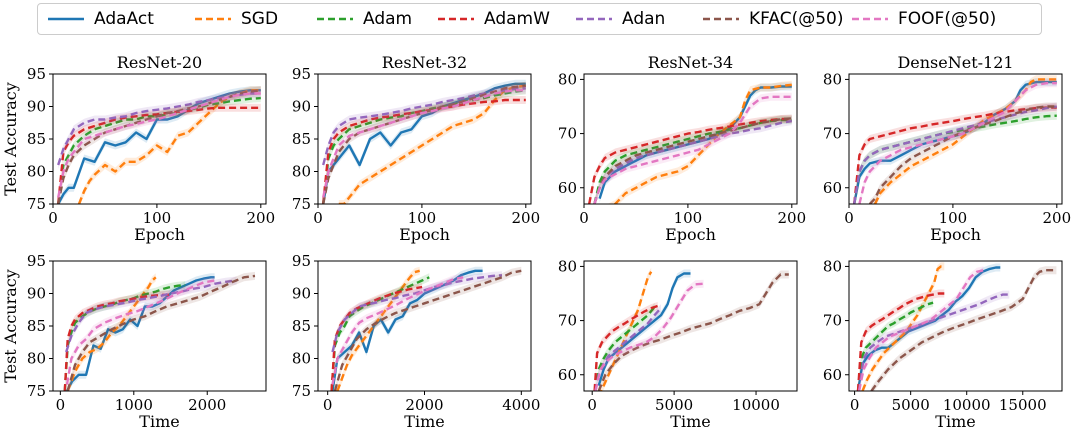 The height and width of the screenshot is (435, 1080). I want to click on legend-label: AdamW, so click(517, 19).